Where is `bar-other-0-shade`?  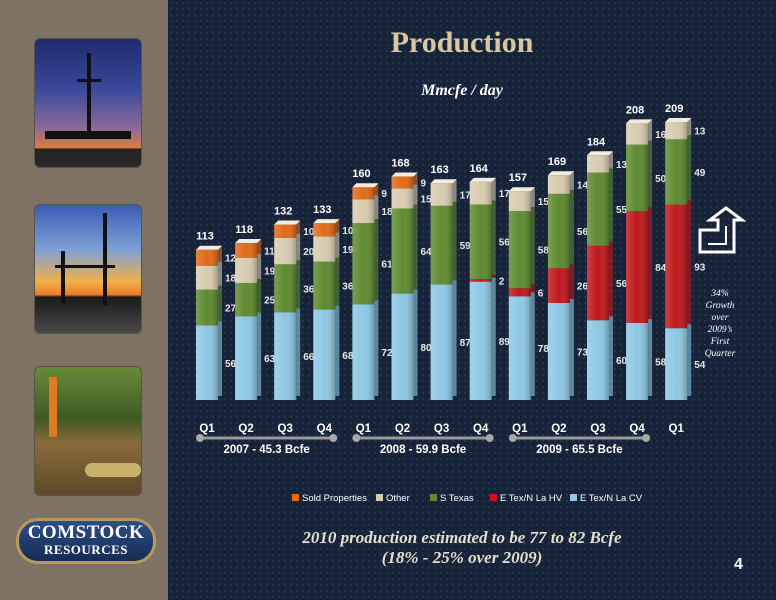
bar-other-0-shade is located at coordinates (207, 277).